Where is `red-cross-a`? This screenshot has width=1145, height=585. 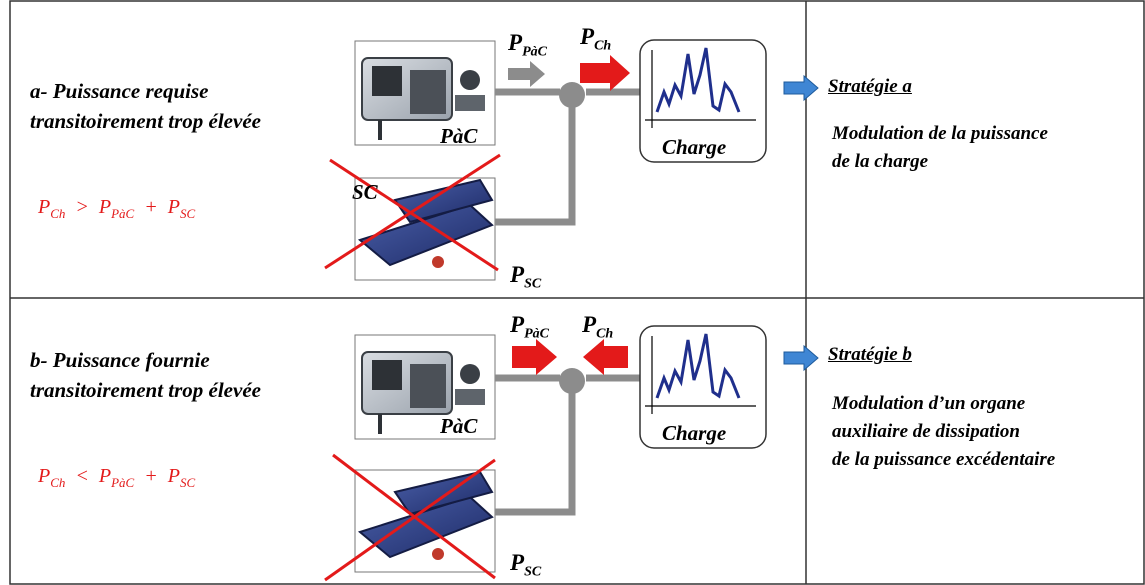
red-cross-a is located at coordinates (412, 212).